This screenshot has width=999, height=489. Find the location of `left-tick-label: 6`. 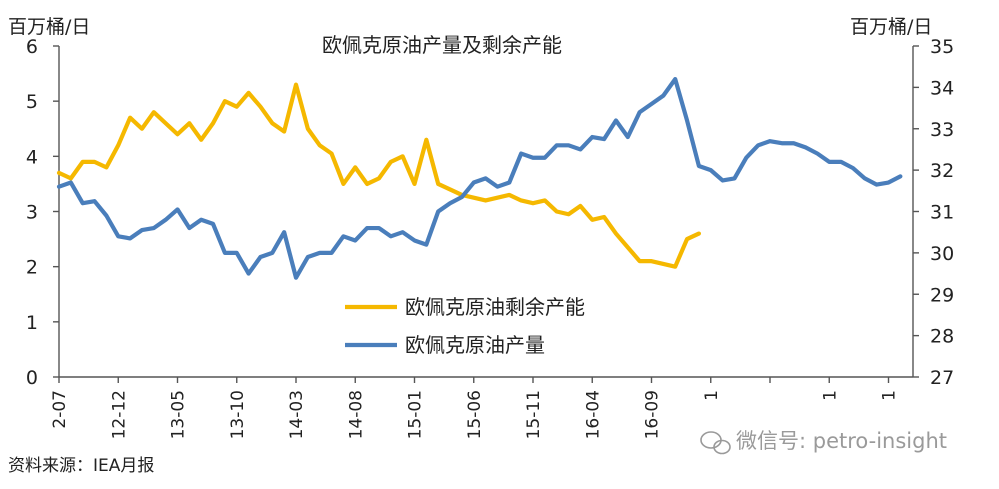

left-tick-label: 6 is located at coordinates (32, 47).